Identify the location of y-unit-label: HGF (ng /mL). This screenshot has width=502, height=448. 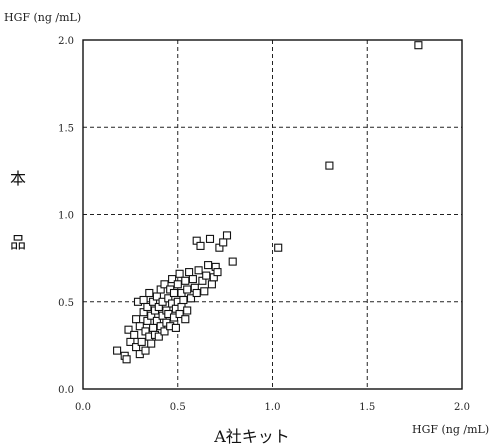
(42, 17).